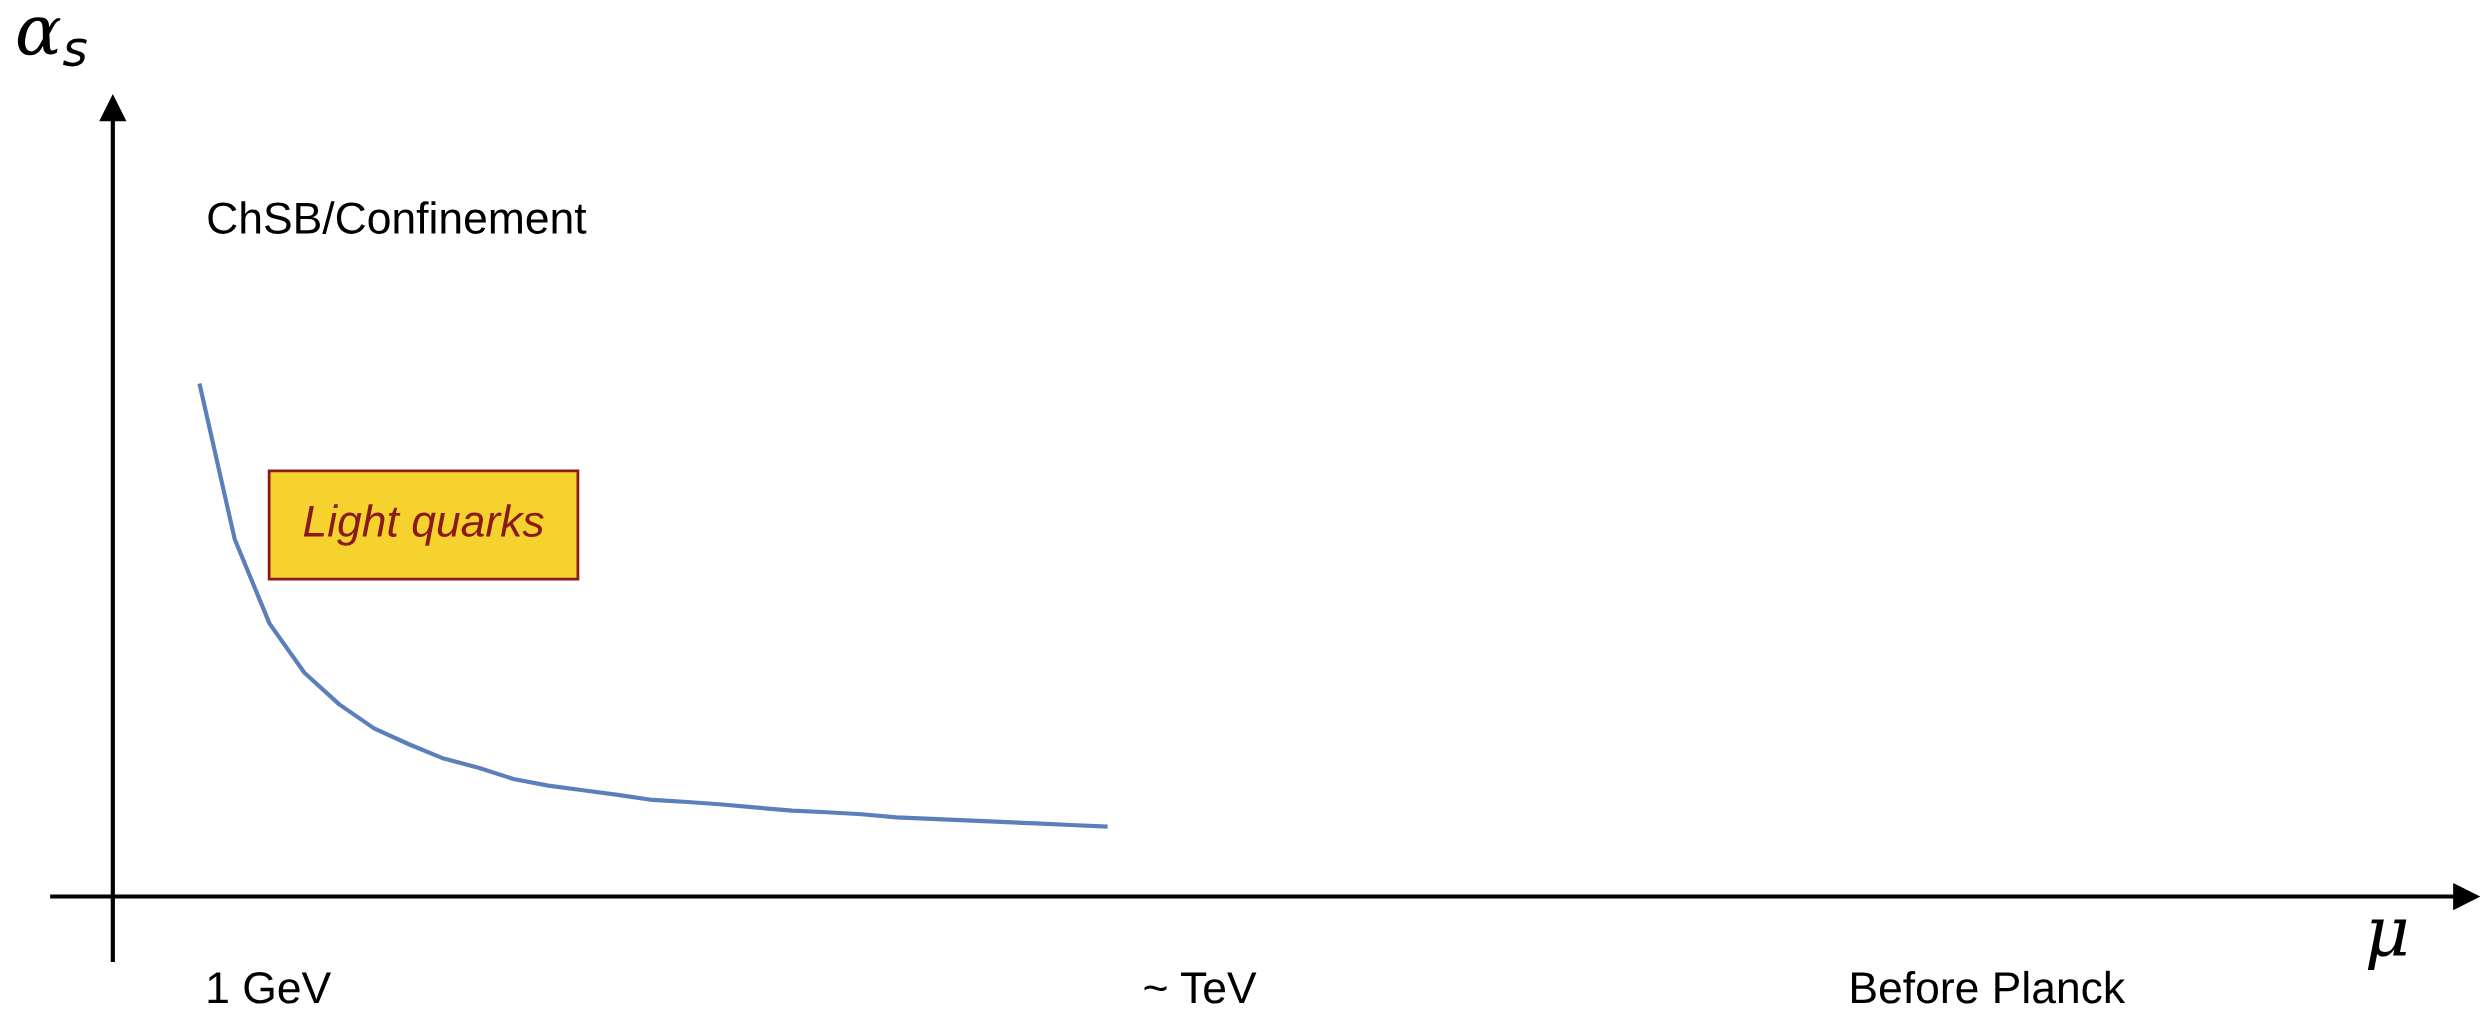  Describe the element at coordinates (423, 525) in the screenshot. I see `annotation: Light quarks` at that location.